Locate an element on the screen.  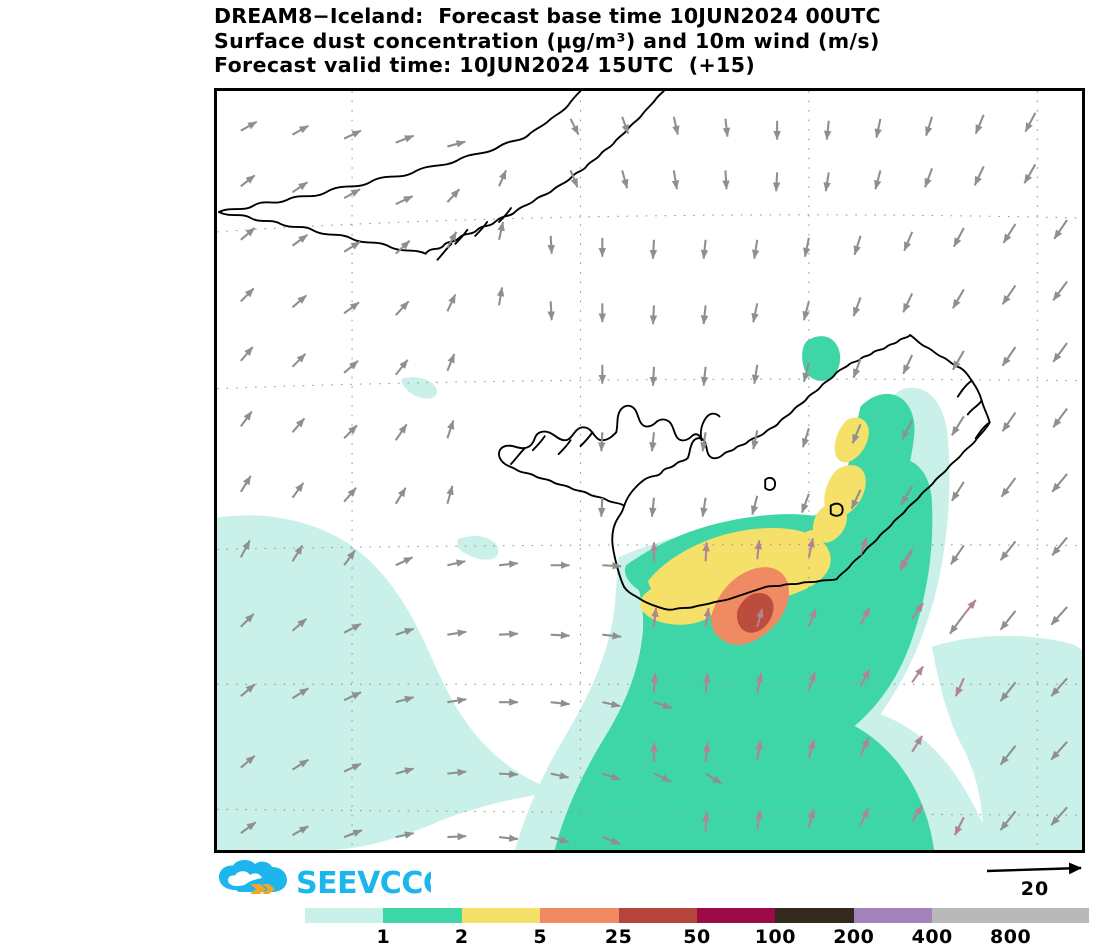
logo-svg: SEEVCCC is located at coordinates (325, 880).